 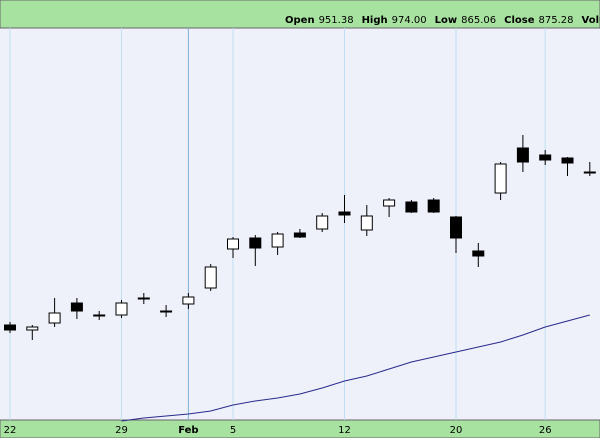 I want to click on footer-bar, so click(x=300, y=429).